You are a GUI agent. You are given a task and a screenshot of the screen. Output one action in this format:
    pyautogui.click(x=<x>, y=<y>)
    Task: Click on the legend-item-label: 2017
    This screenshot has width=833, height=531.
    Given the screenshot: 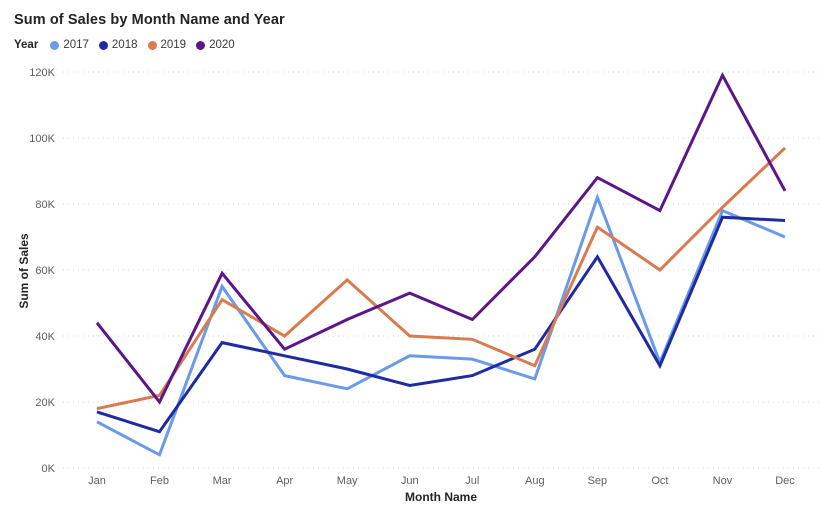 What is the action you would take?
    pyautogui.click(x=76, y=45)
    